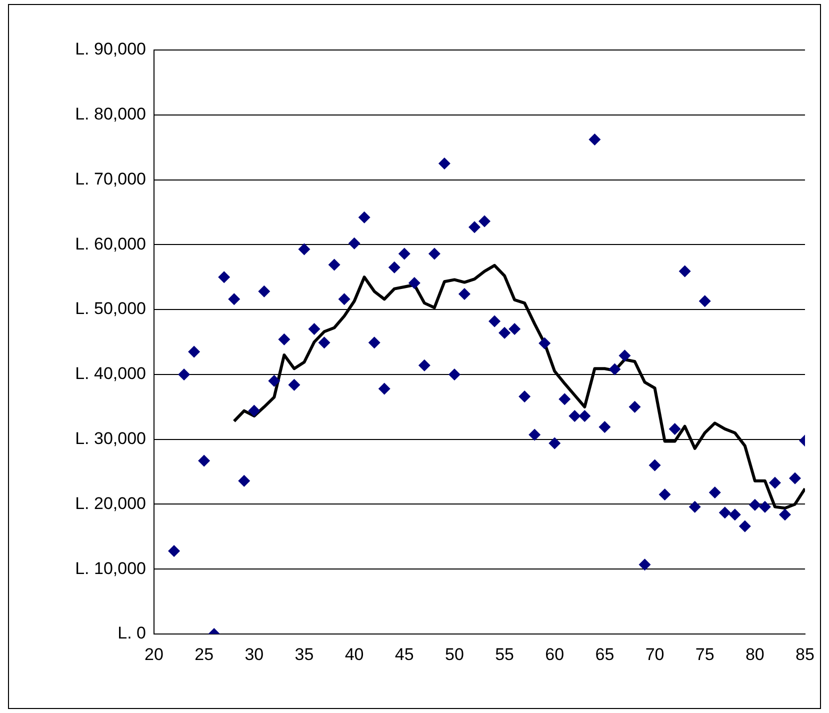 The image size is (829, 713). I want to click on x-tick-label: 50, so click(454, 654).